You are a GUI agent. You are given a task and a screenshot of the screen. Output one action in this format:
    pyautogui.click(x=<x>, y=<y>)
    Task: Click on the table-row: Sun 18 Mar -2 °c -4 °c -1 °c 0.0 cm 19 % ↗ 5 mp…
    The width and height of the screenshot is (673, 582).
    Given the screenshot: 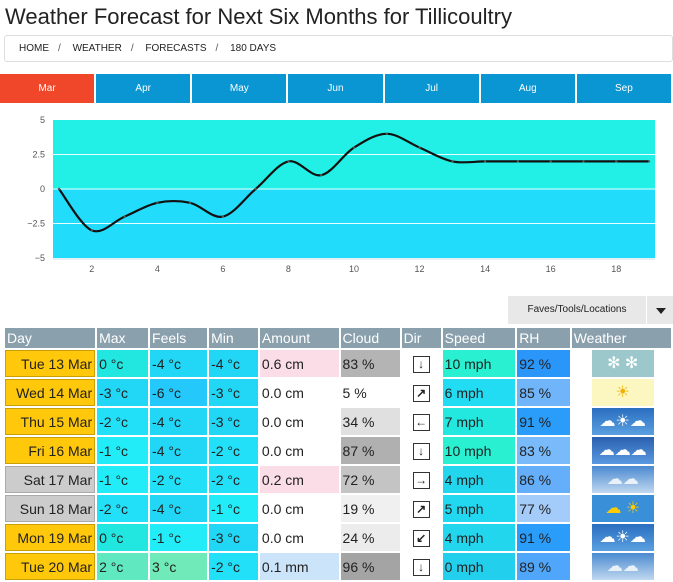 What is the action you would take?
    pyautogui.click(x=338, y=508)
    